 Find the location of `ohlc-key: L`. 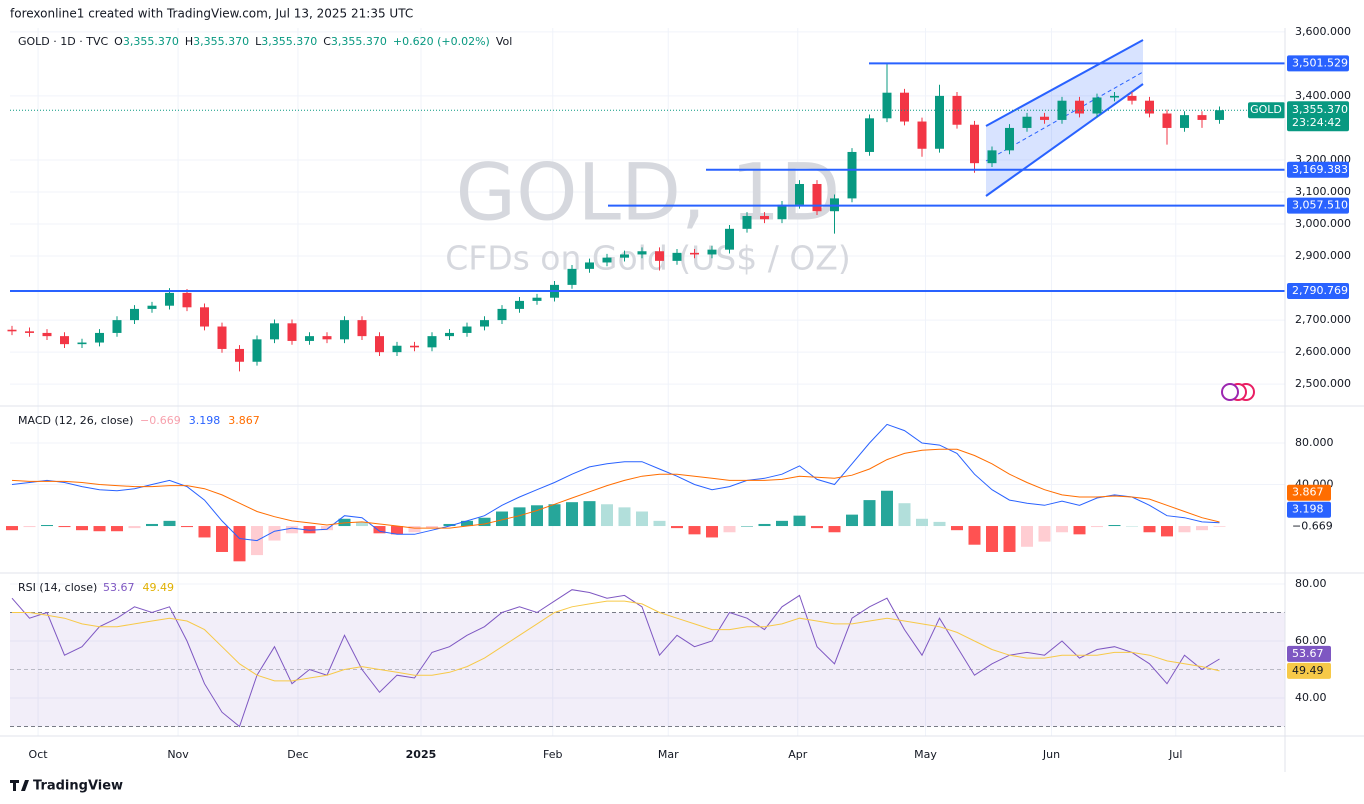

ohlc-key: L is located at coordinates (258, 41).